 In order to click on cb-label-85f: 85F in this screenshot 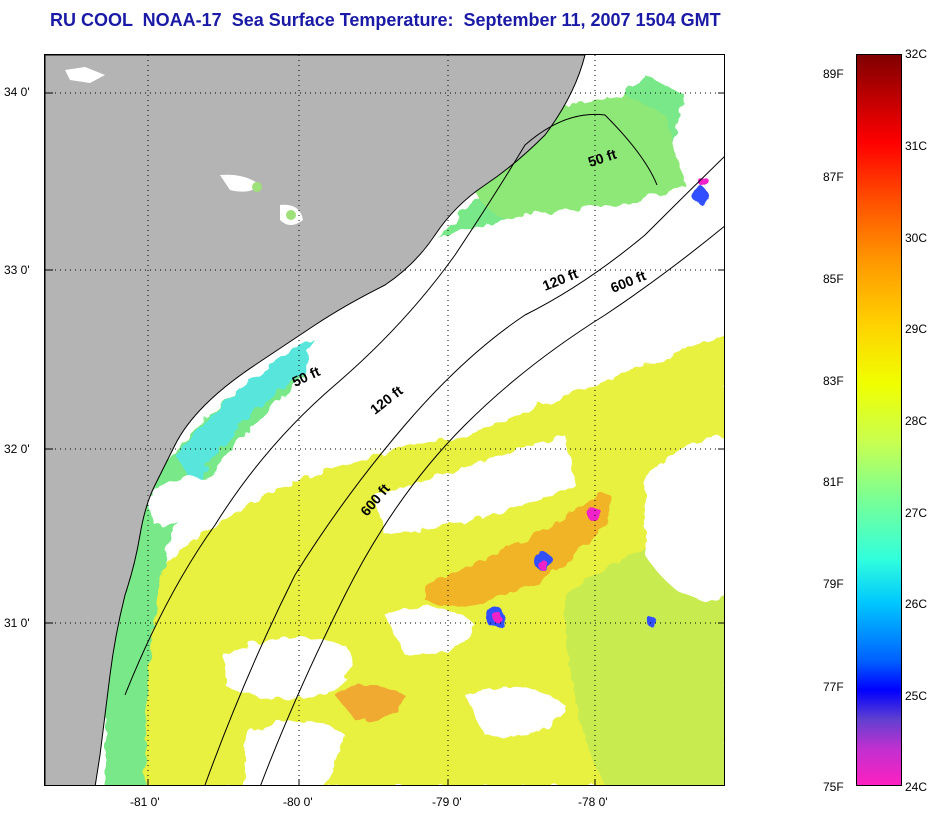, I will do `click(833, 279)`.